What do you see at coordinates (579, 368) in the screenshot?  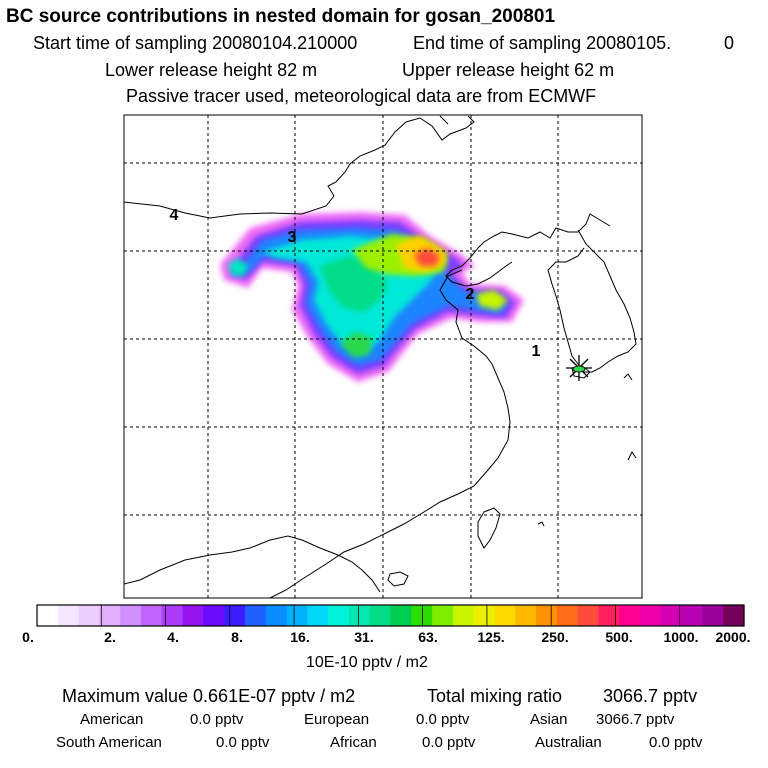 I see `receptor-star-icon` at bounding box center [579, 368].